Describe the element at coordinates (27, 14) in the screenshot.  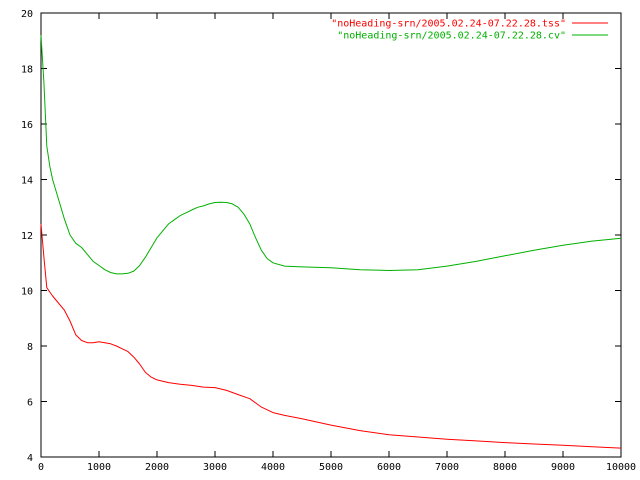
I see `y-tick-label: 20` at that location.